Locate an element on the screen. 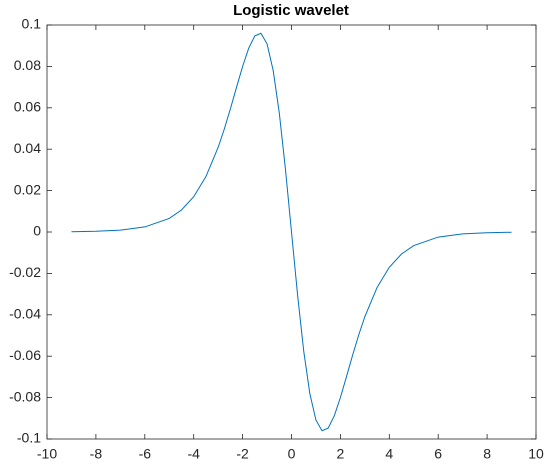 The width and height of the screenshot is (550, 468). x-tick-label: -4 is located at coordinates (193, 454).